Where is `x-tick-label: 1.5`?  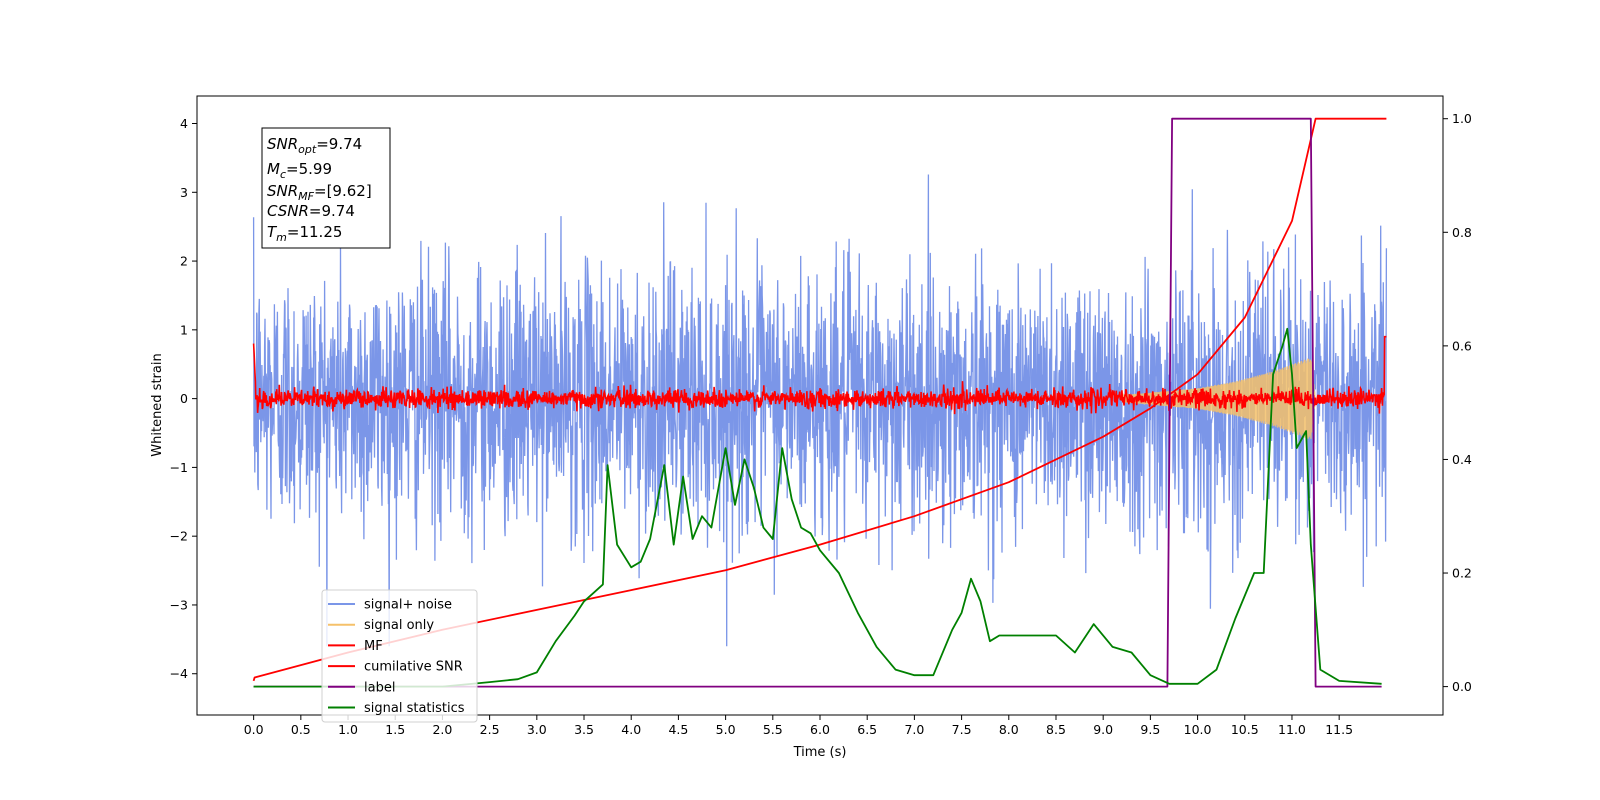
x-tick-label: 1.5 is located at coordinates (395, 729).